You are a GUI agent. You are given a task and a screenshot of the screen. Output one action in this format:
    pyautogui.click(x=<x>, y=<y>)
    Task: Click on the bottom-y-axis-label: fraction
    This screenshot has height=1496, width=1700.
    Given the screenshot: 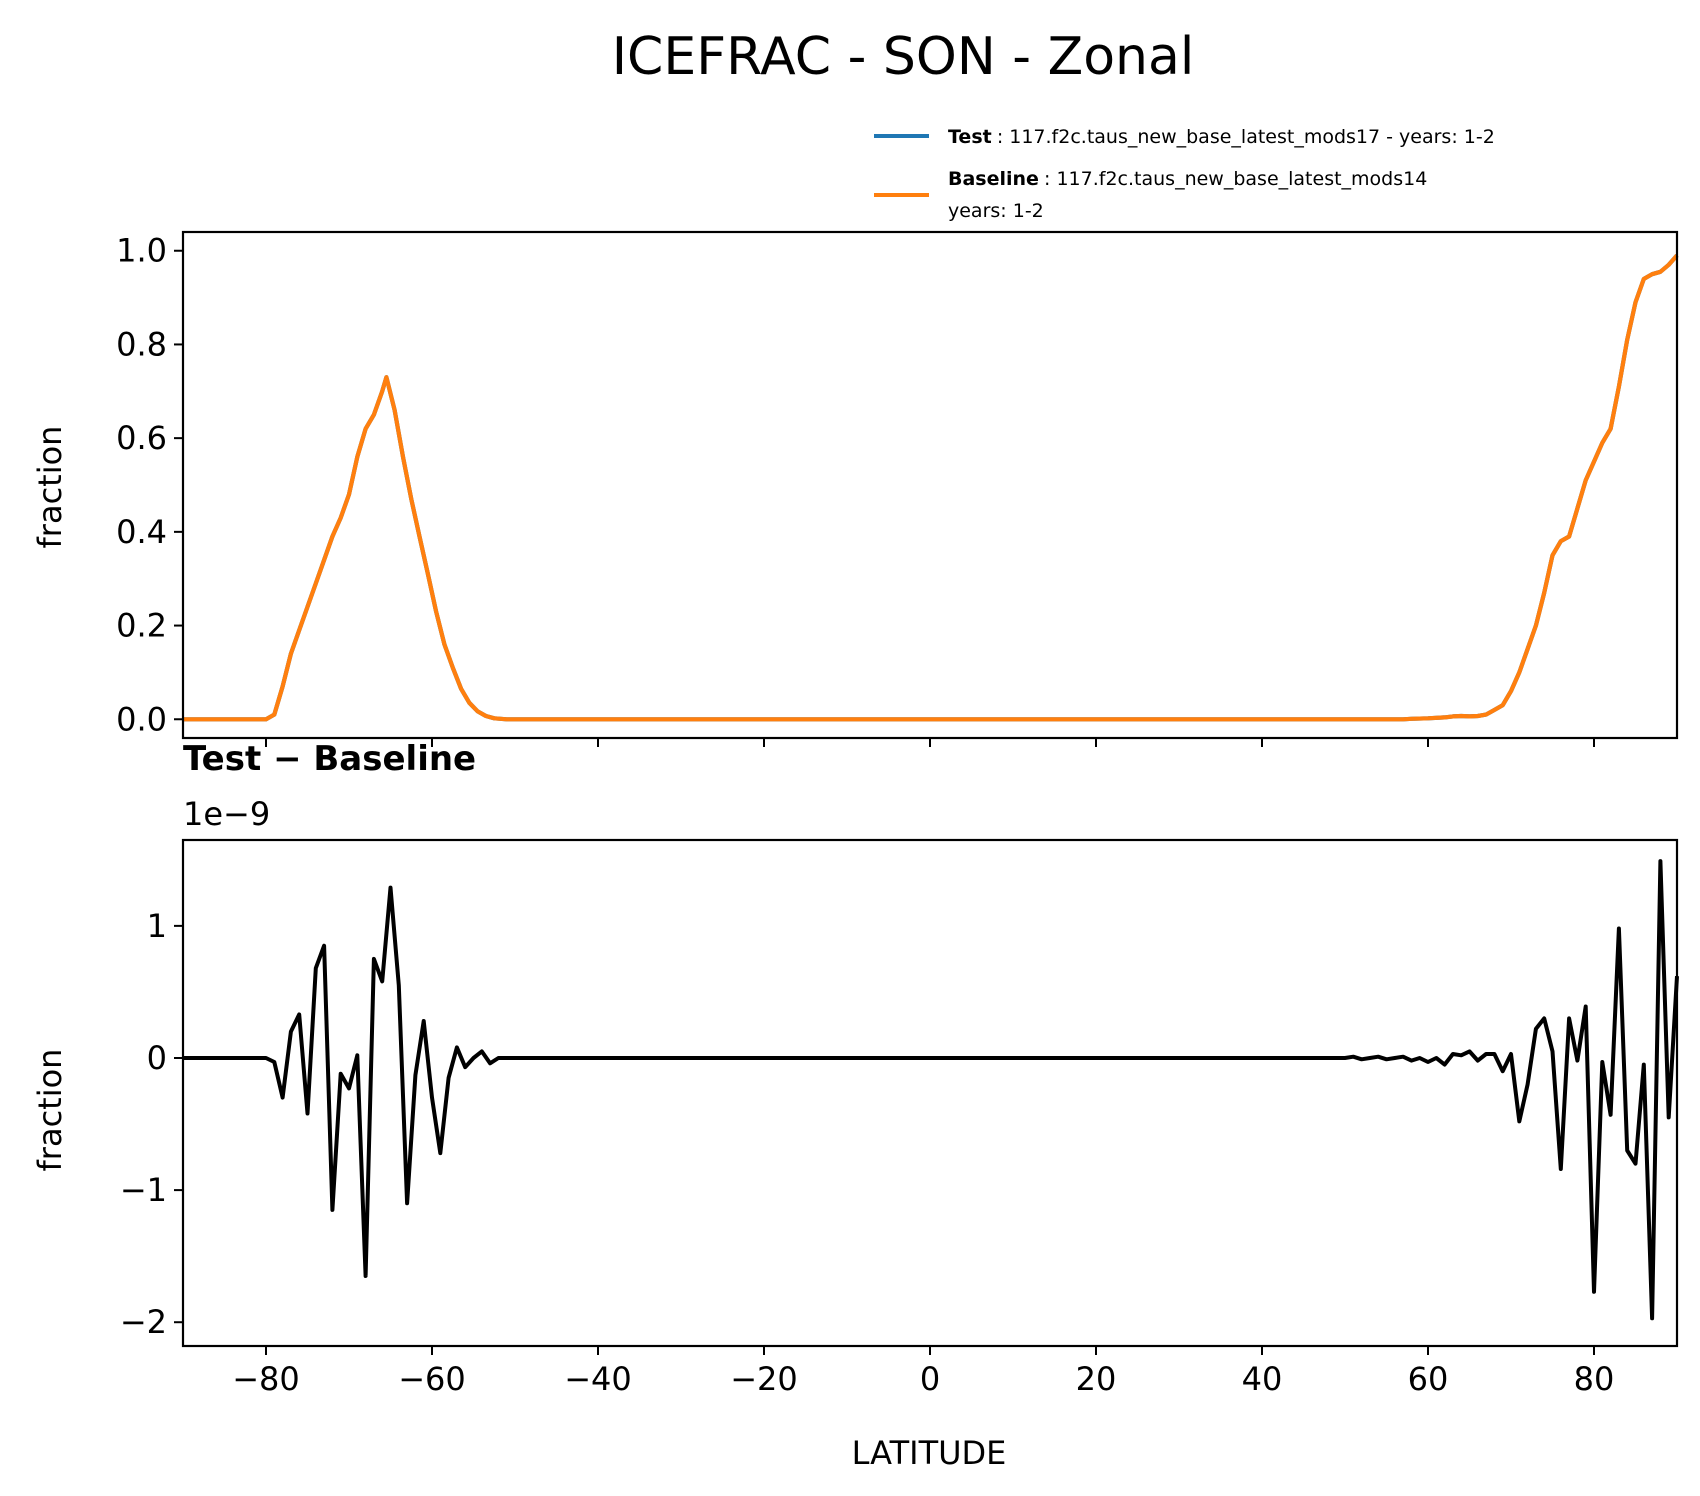 What is the action you would take?
    pyautogui.click(x=50, y=1110)
    